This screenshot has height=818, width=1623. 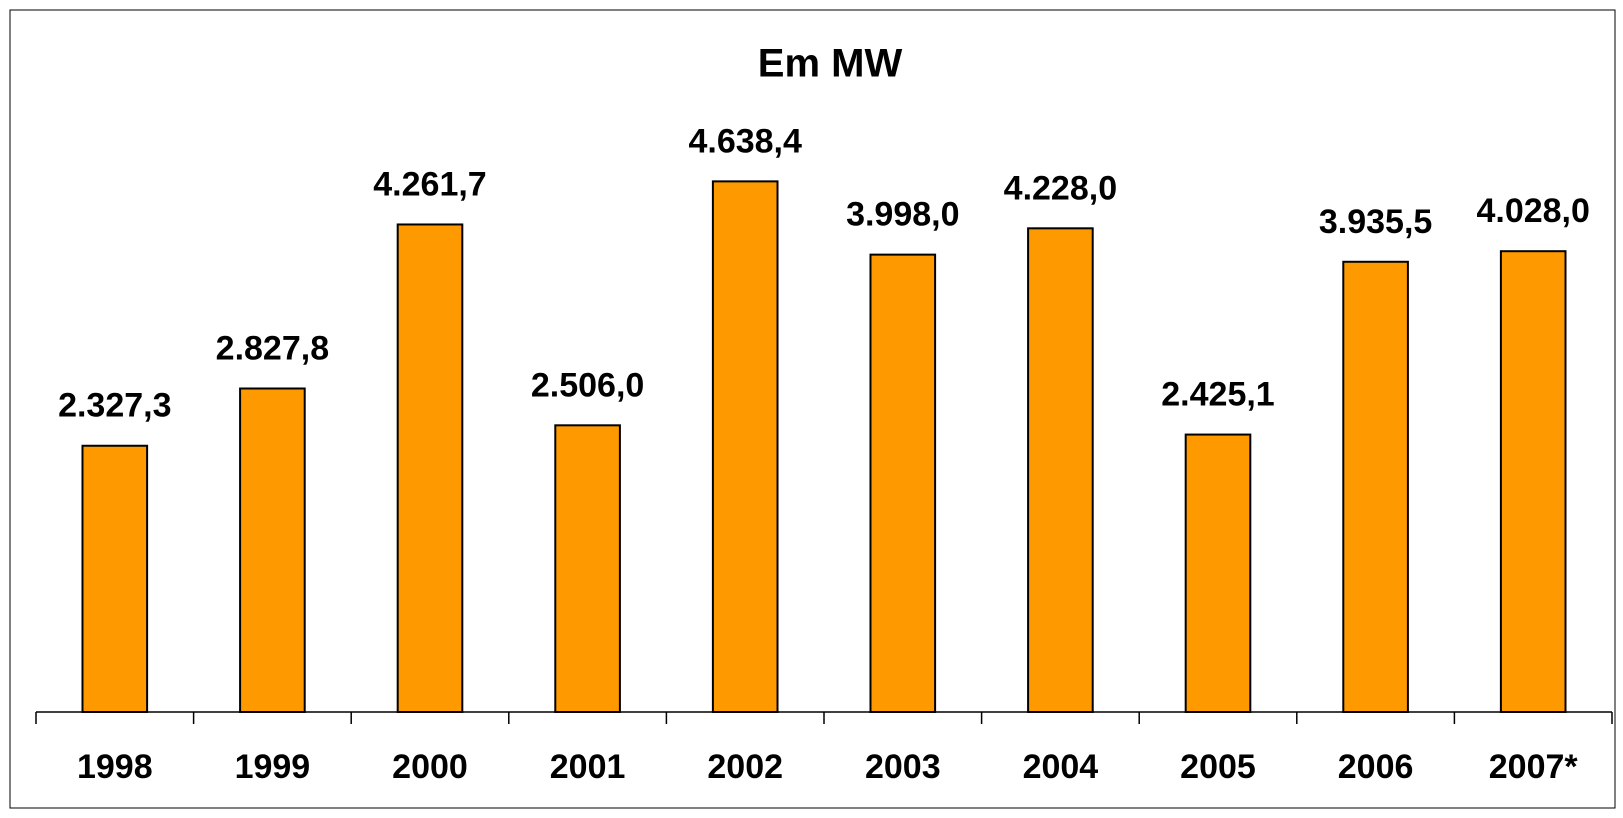 What do you see at coordinates (830, 64) in the screenshot?
I see `chart-title: Em MW` at bounding box center [830, 64].